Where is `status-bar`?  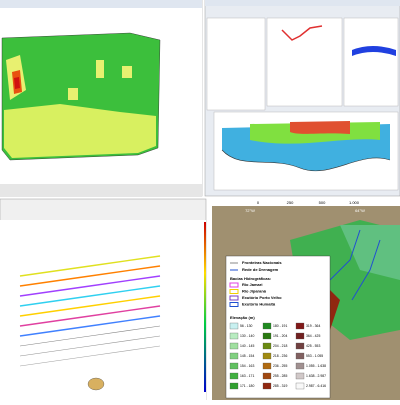
status-bar is located at coordinates (101, 190).